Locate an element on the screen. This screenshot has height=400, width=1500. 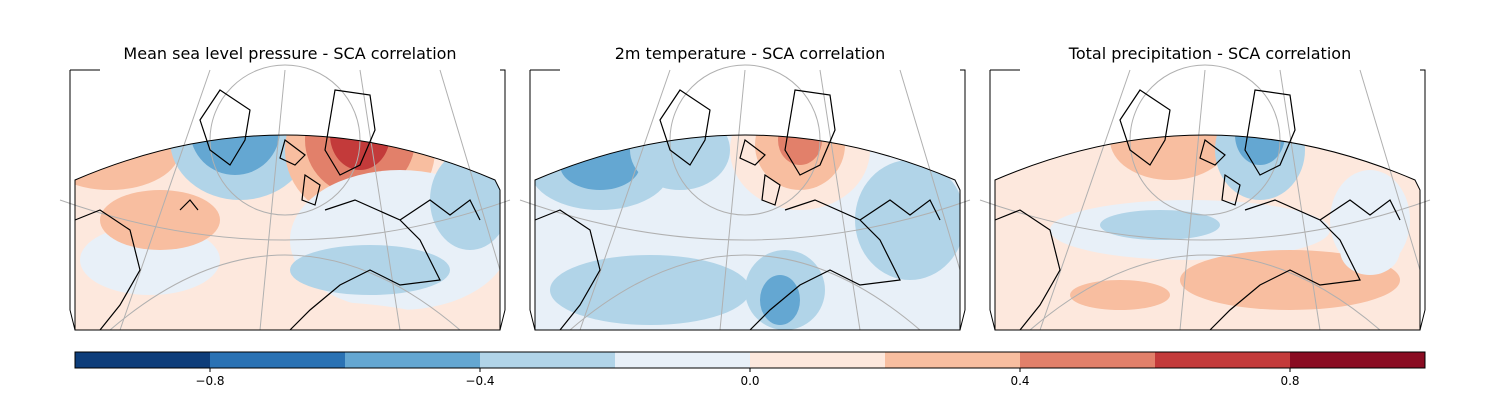
panel-title-t2m: 2m temperature - SCA correlation is located at coordinates (750, 53).